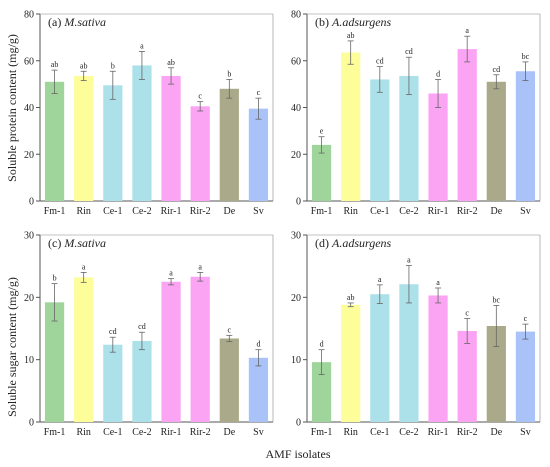 Image resolution: width=550 pixels, height=467 pixels. I want to click on x-axis-title: AMF isolates, so click(297, 454).